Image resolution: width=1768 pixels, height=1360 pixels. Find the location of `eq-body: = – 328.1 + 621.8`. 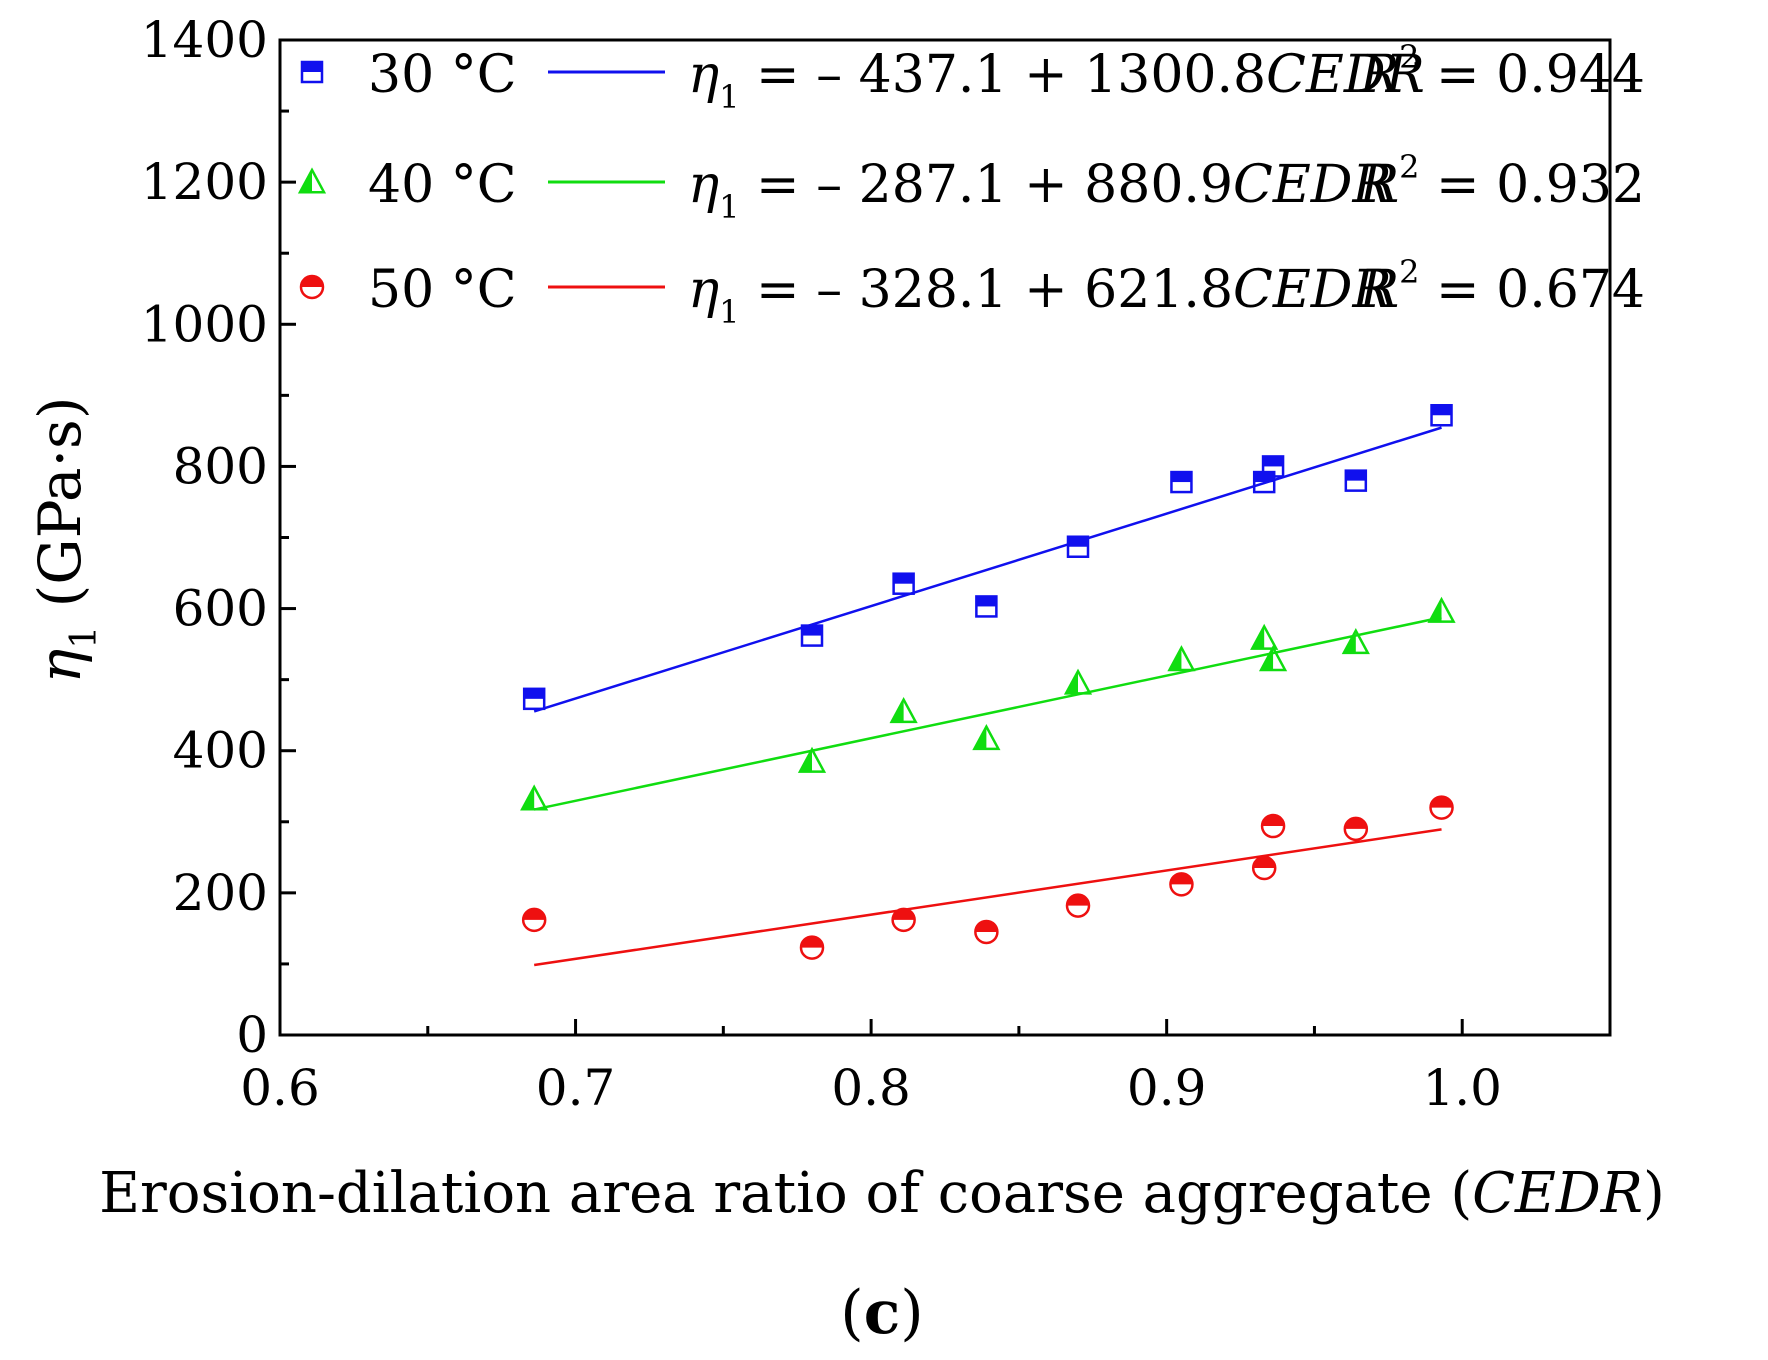

eq-body: = – 328.1 + 621.8 is located at coordinates (987, 290).